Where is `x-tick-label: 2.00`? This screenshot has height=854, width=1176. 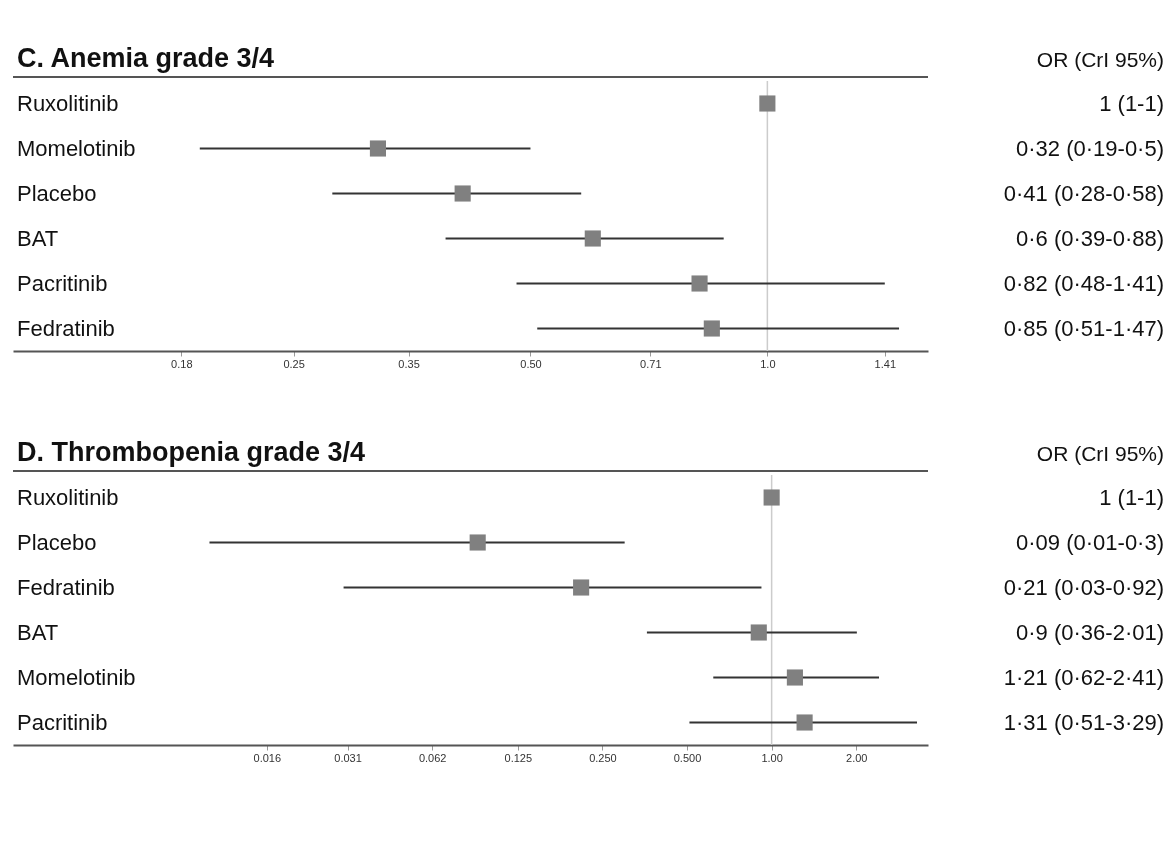 x-tick-label: 2.00 is located at coordinates (857, 757).